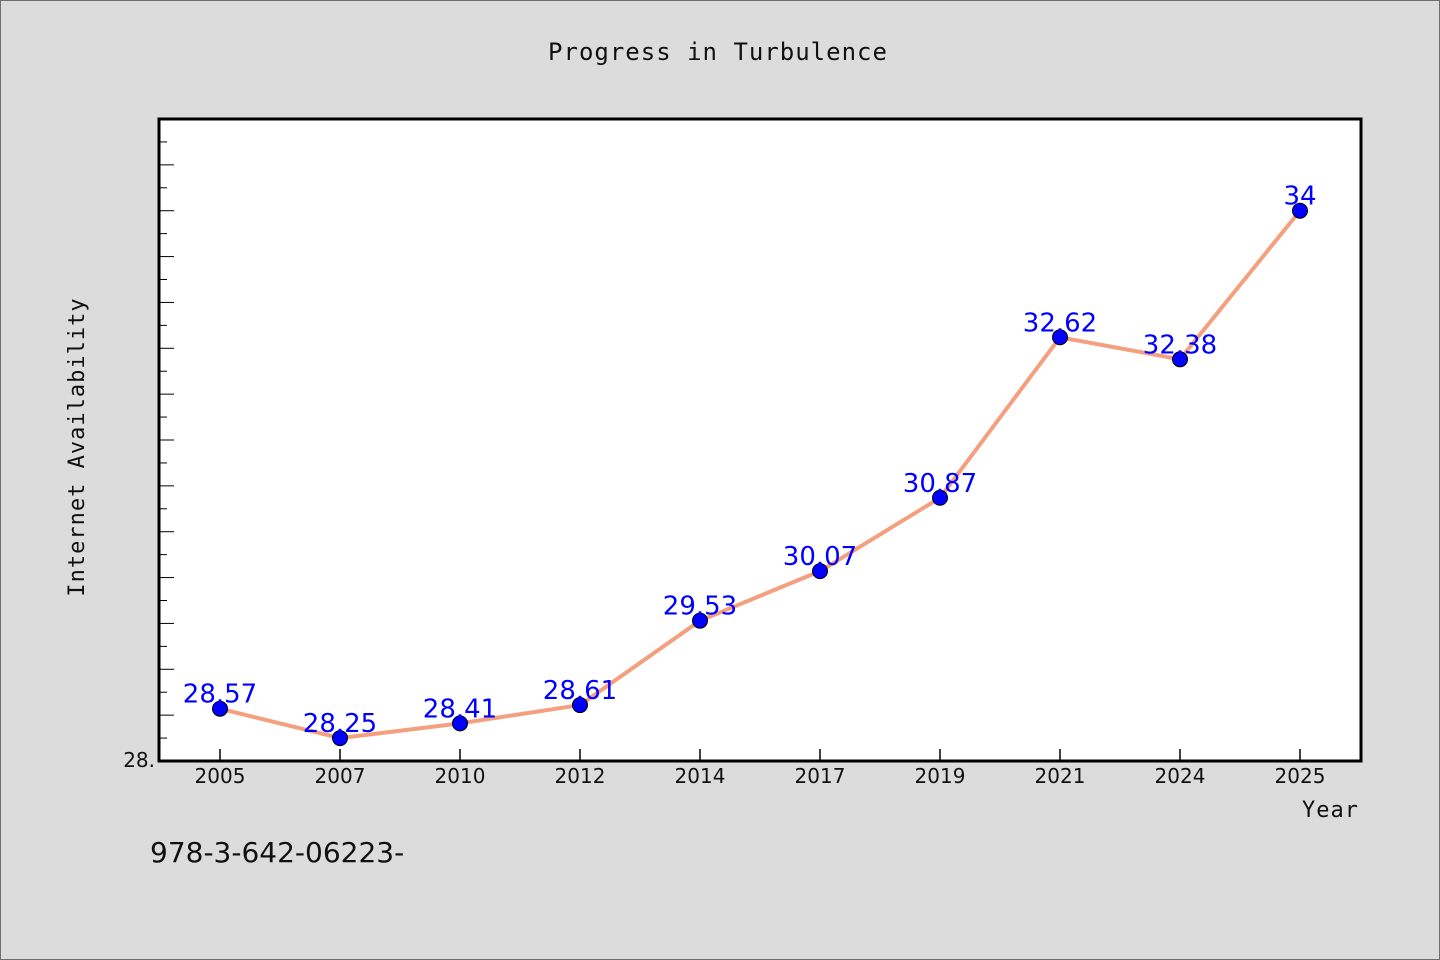  I want to click on data-label: 32.38, so click(1180, 345).